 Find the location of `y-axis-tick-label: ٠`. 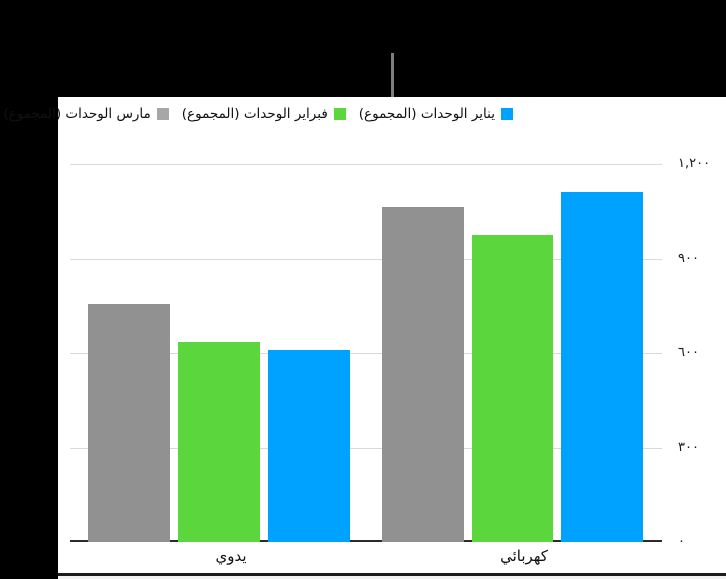

y-axis-tick-label: ٠ is located at coordinates (681, 541).